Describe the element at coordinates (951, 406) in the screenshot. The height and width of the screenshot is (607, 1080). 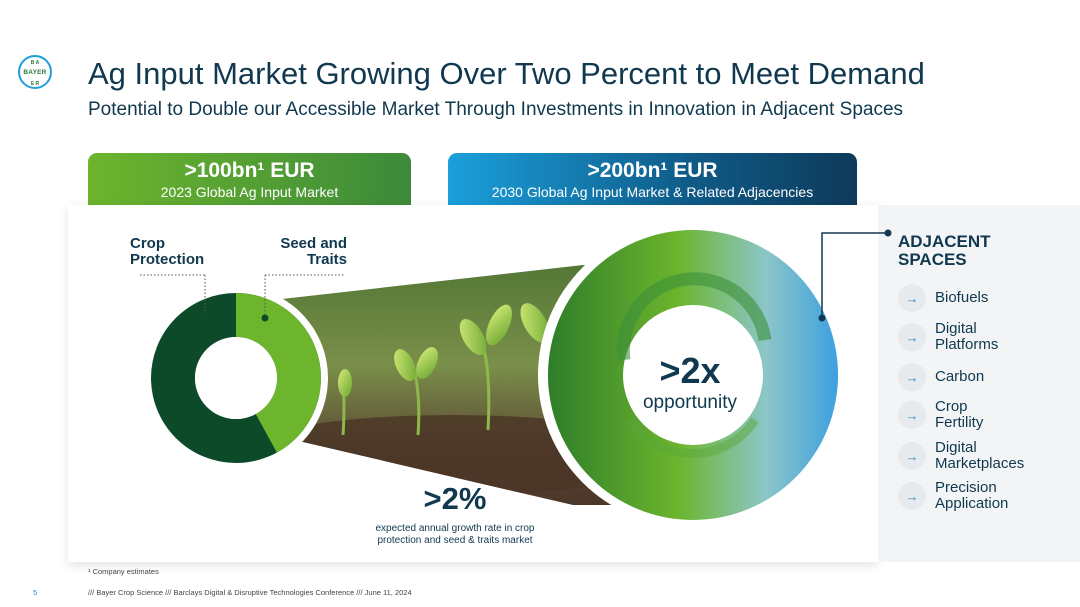
I see `adjacent-item-line: Crop` at that location.